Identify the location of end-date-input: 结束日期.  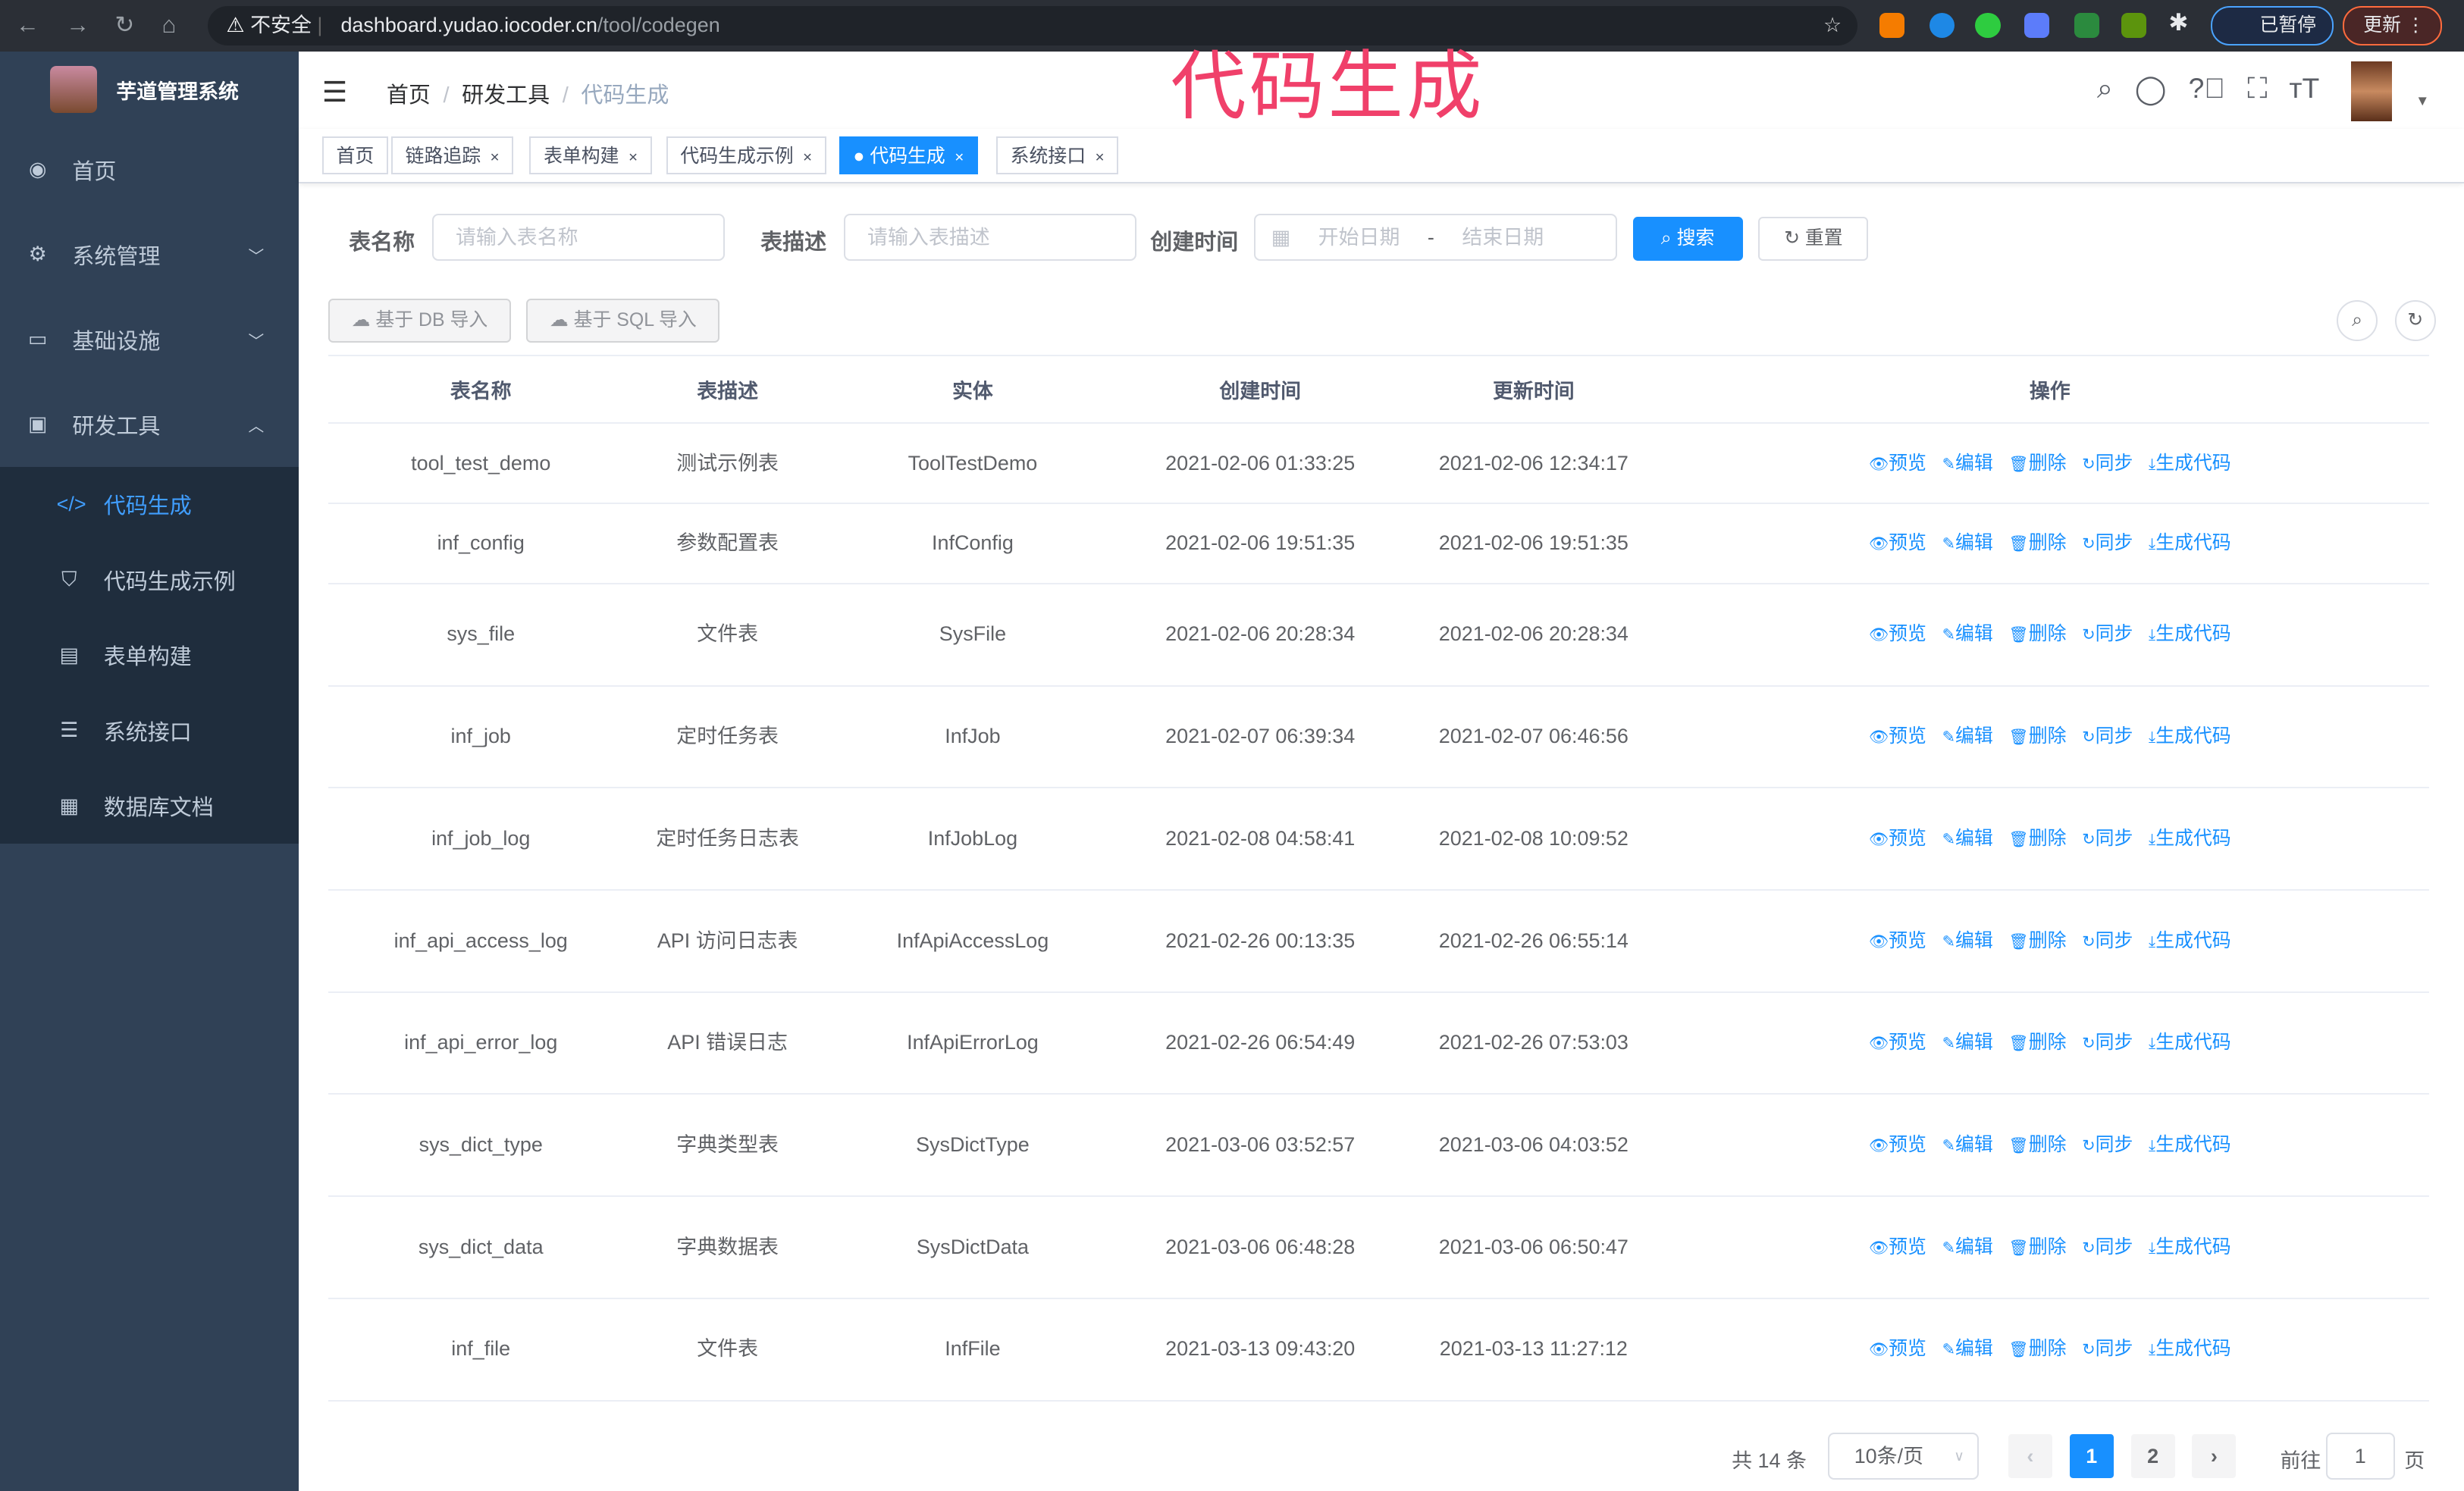
(1503, 237).